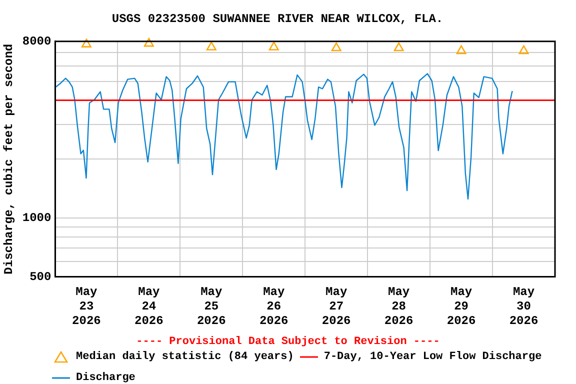 This screenshot has width=576, height=384. Describe the element at coordinates (37, 217) in the screenshot. I see `y-tick-label: 1000` at that location.